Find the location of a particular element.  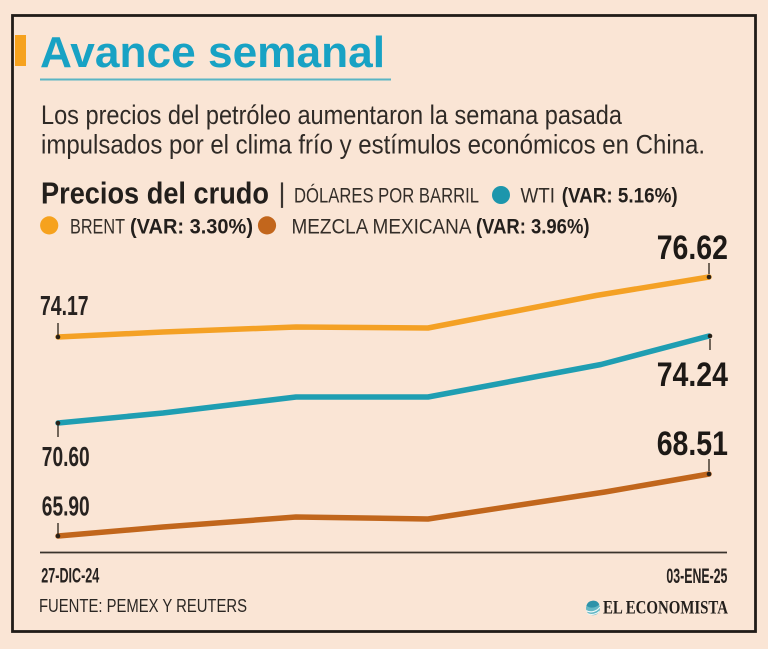

svg-text: (VAR: 5.16%) is located at coordinates (620, 196).